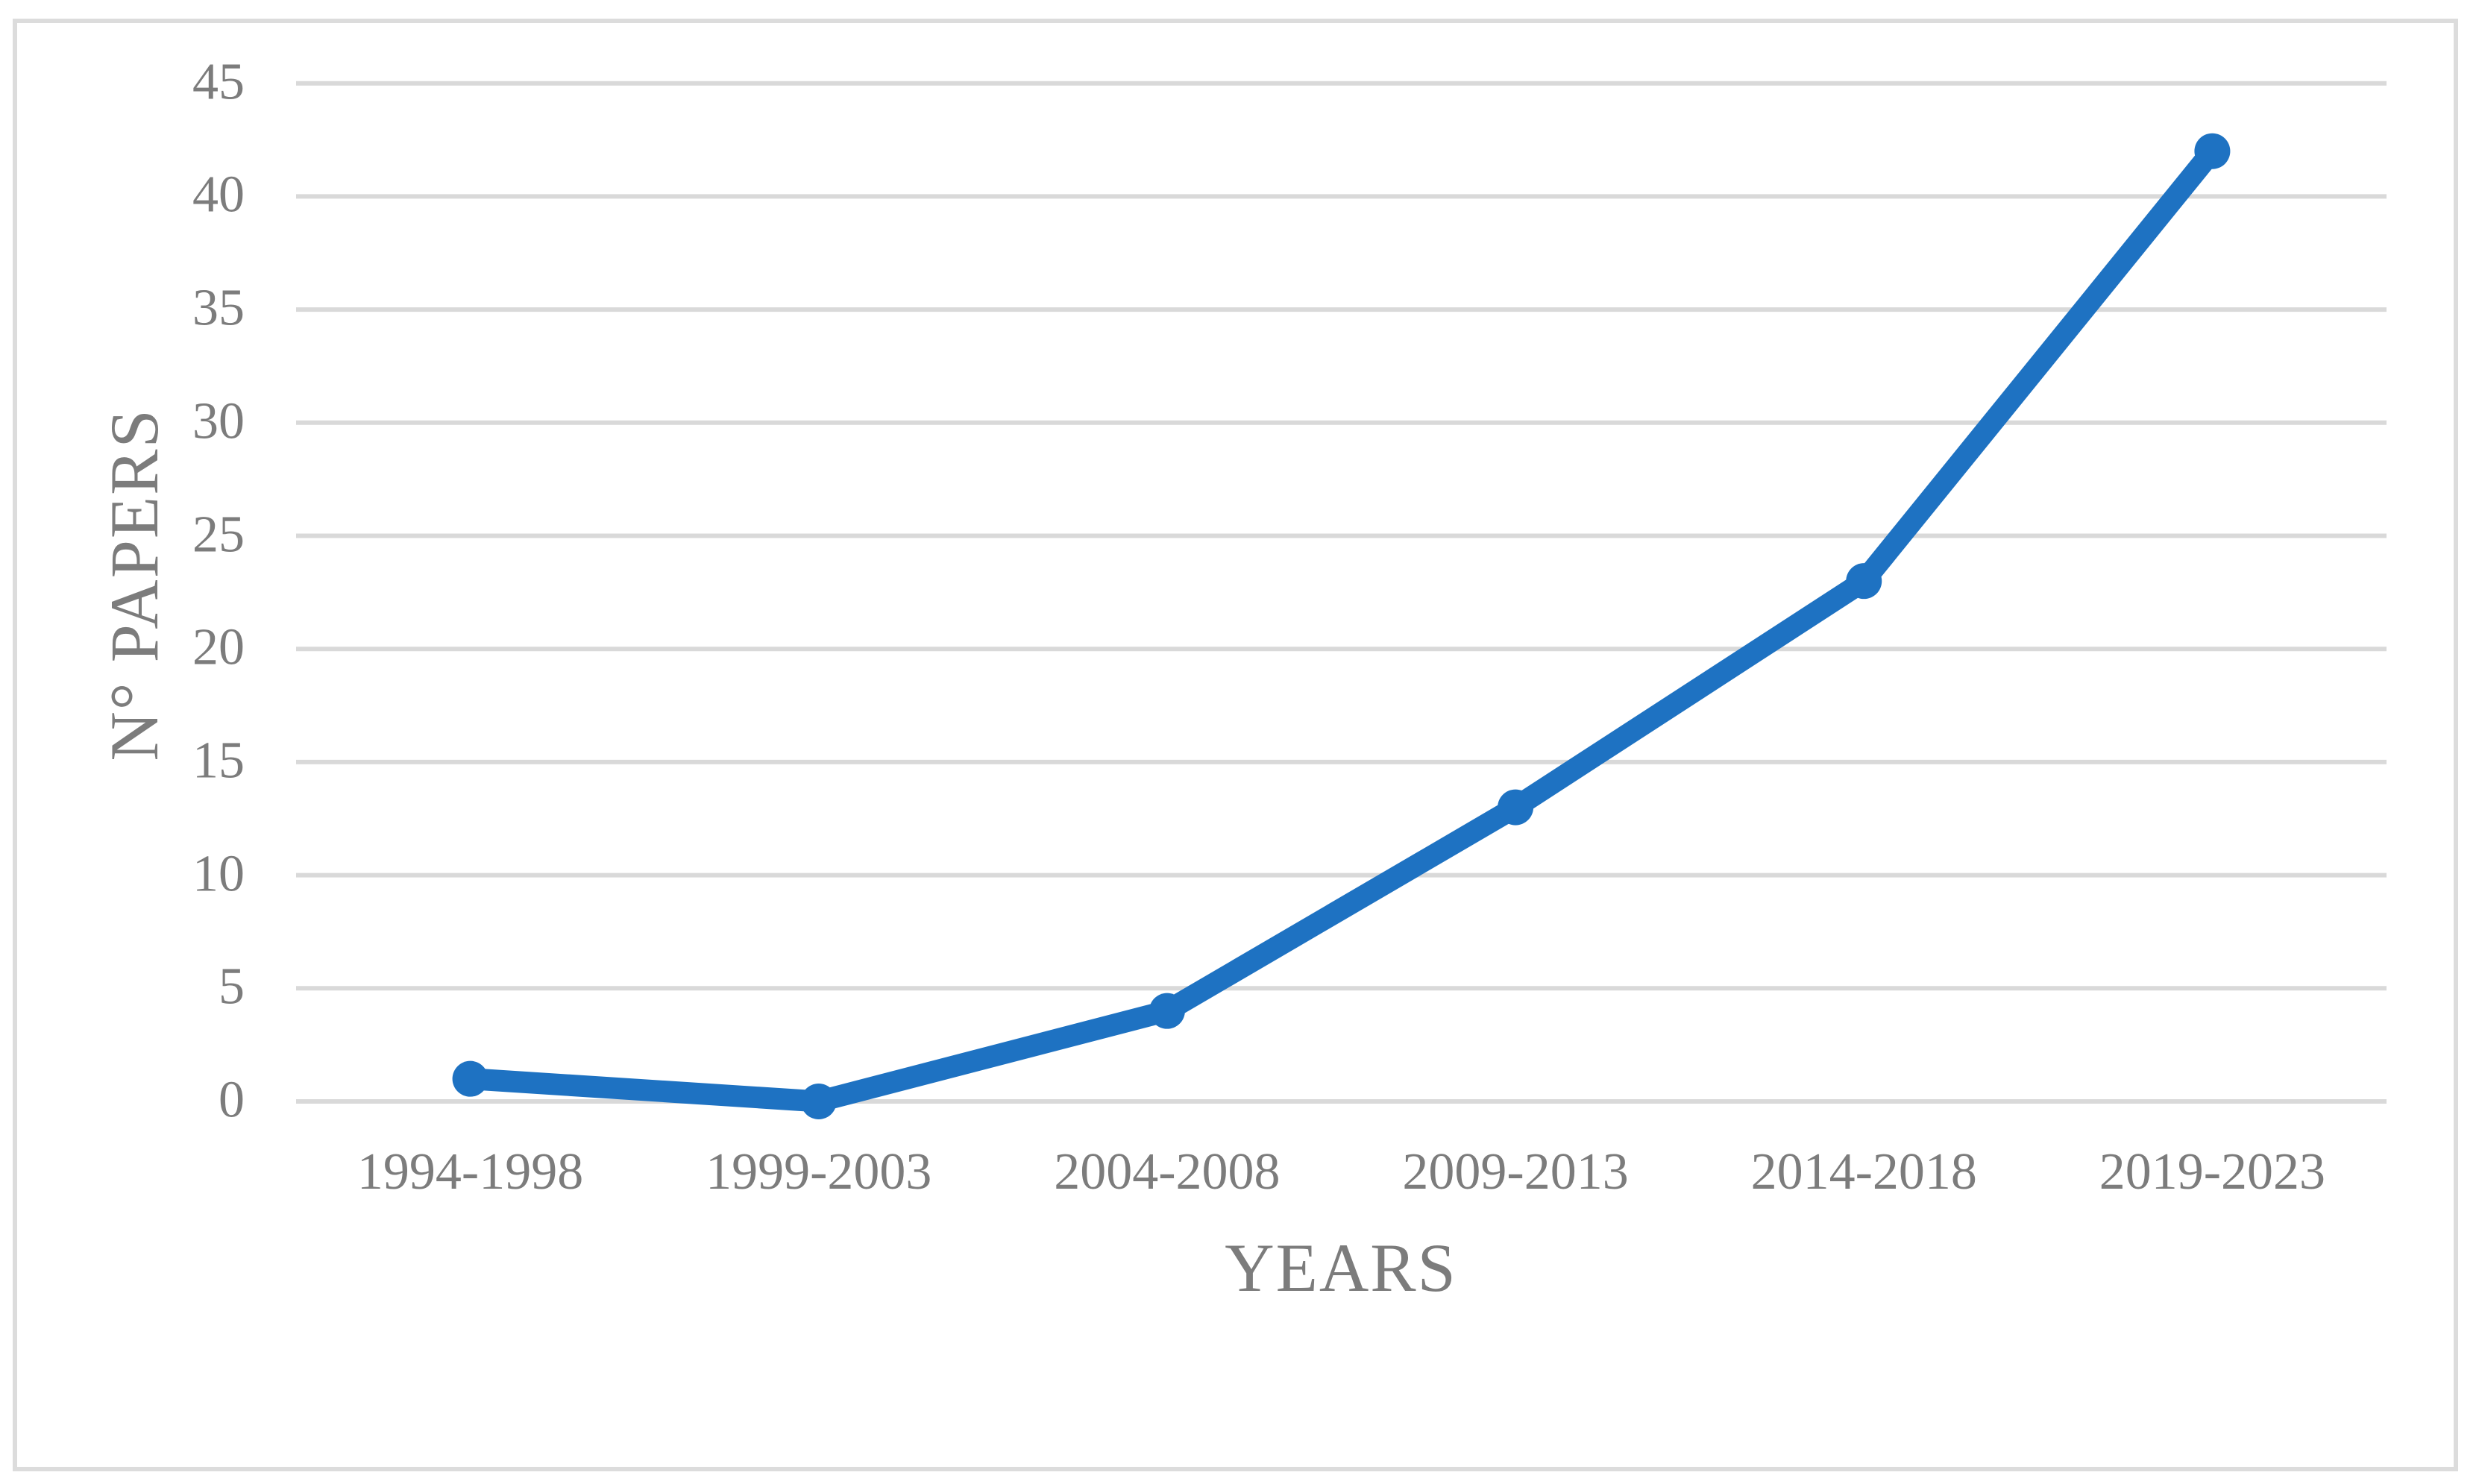  What do you see at coordinates (2212, 151) in the screenshot?
I see `data-point-2019-2023` at bounding box center [2212, 151].